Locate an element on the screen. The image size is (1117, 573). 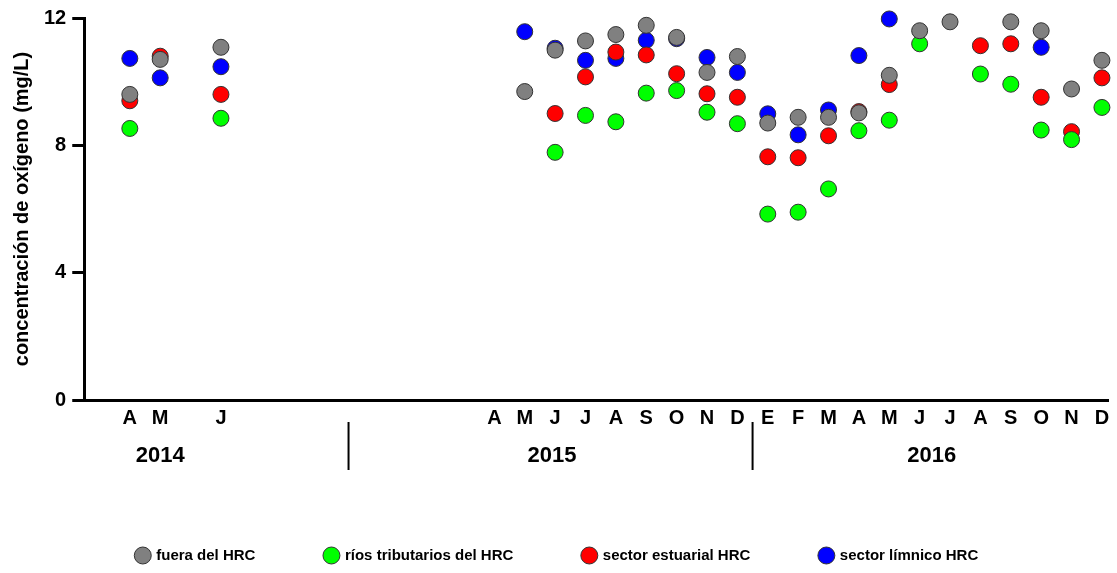
legend-label: ríos tributarios del HRC is located at coordinates (429, 554).